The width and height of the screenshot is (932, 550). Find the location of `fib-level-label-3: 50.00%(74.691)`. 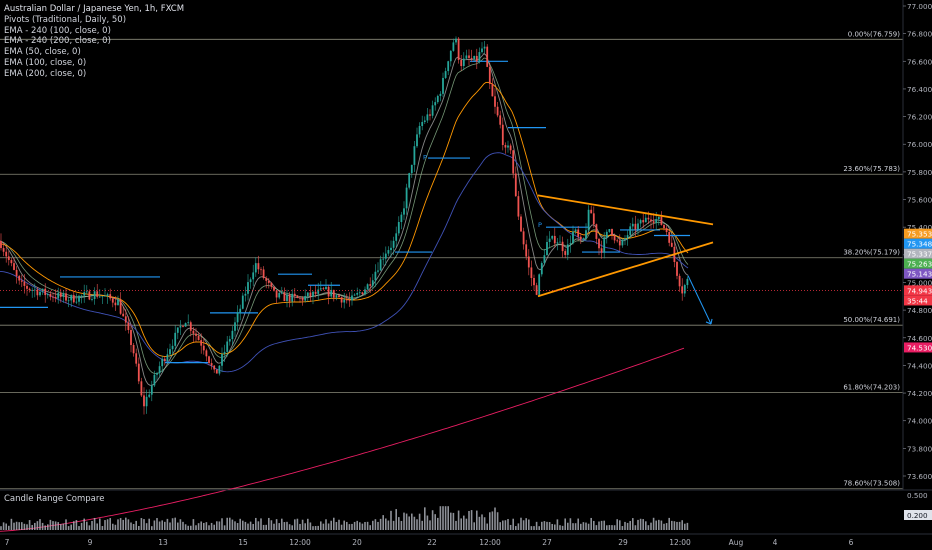

fib-level-label-3: 50.00%(74.691) is located at coordinates (871, 320).